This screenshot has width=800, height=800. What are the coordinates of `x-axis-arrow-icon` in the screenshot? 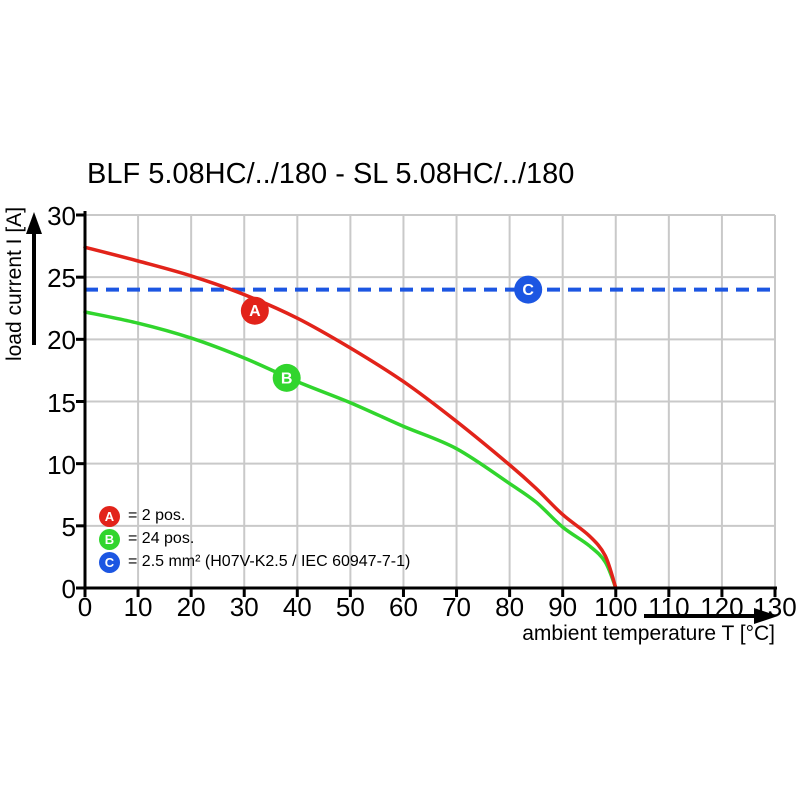 It's located at (766, 616).